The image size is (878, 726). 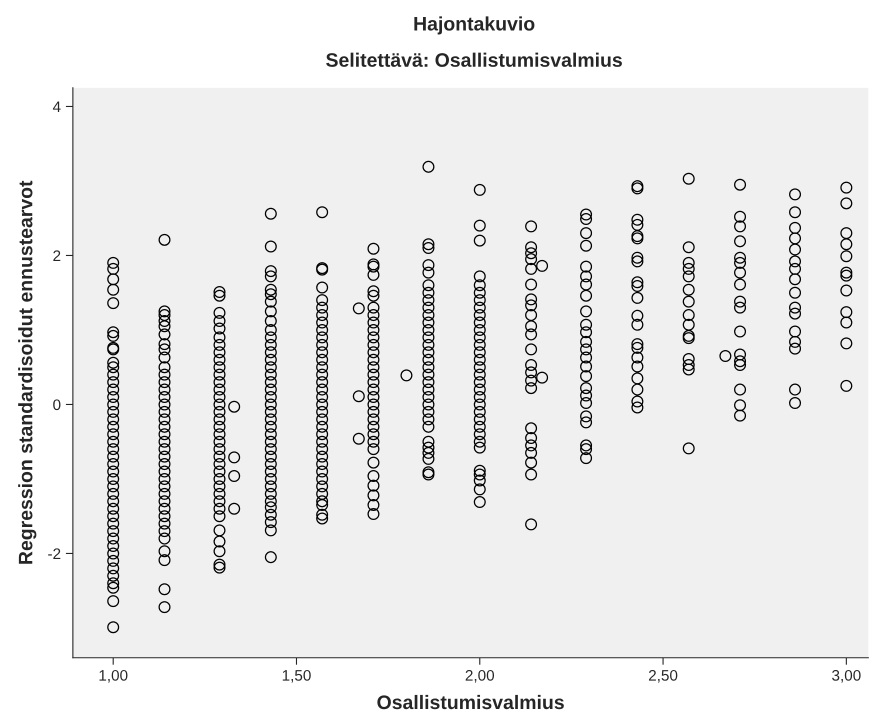 I want to click on y-tick-label: 0, so click(x=56, y=404).